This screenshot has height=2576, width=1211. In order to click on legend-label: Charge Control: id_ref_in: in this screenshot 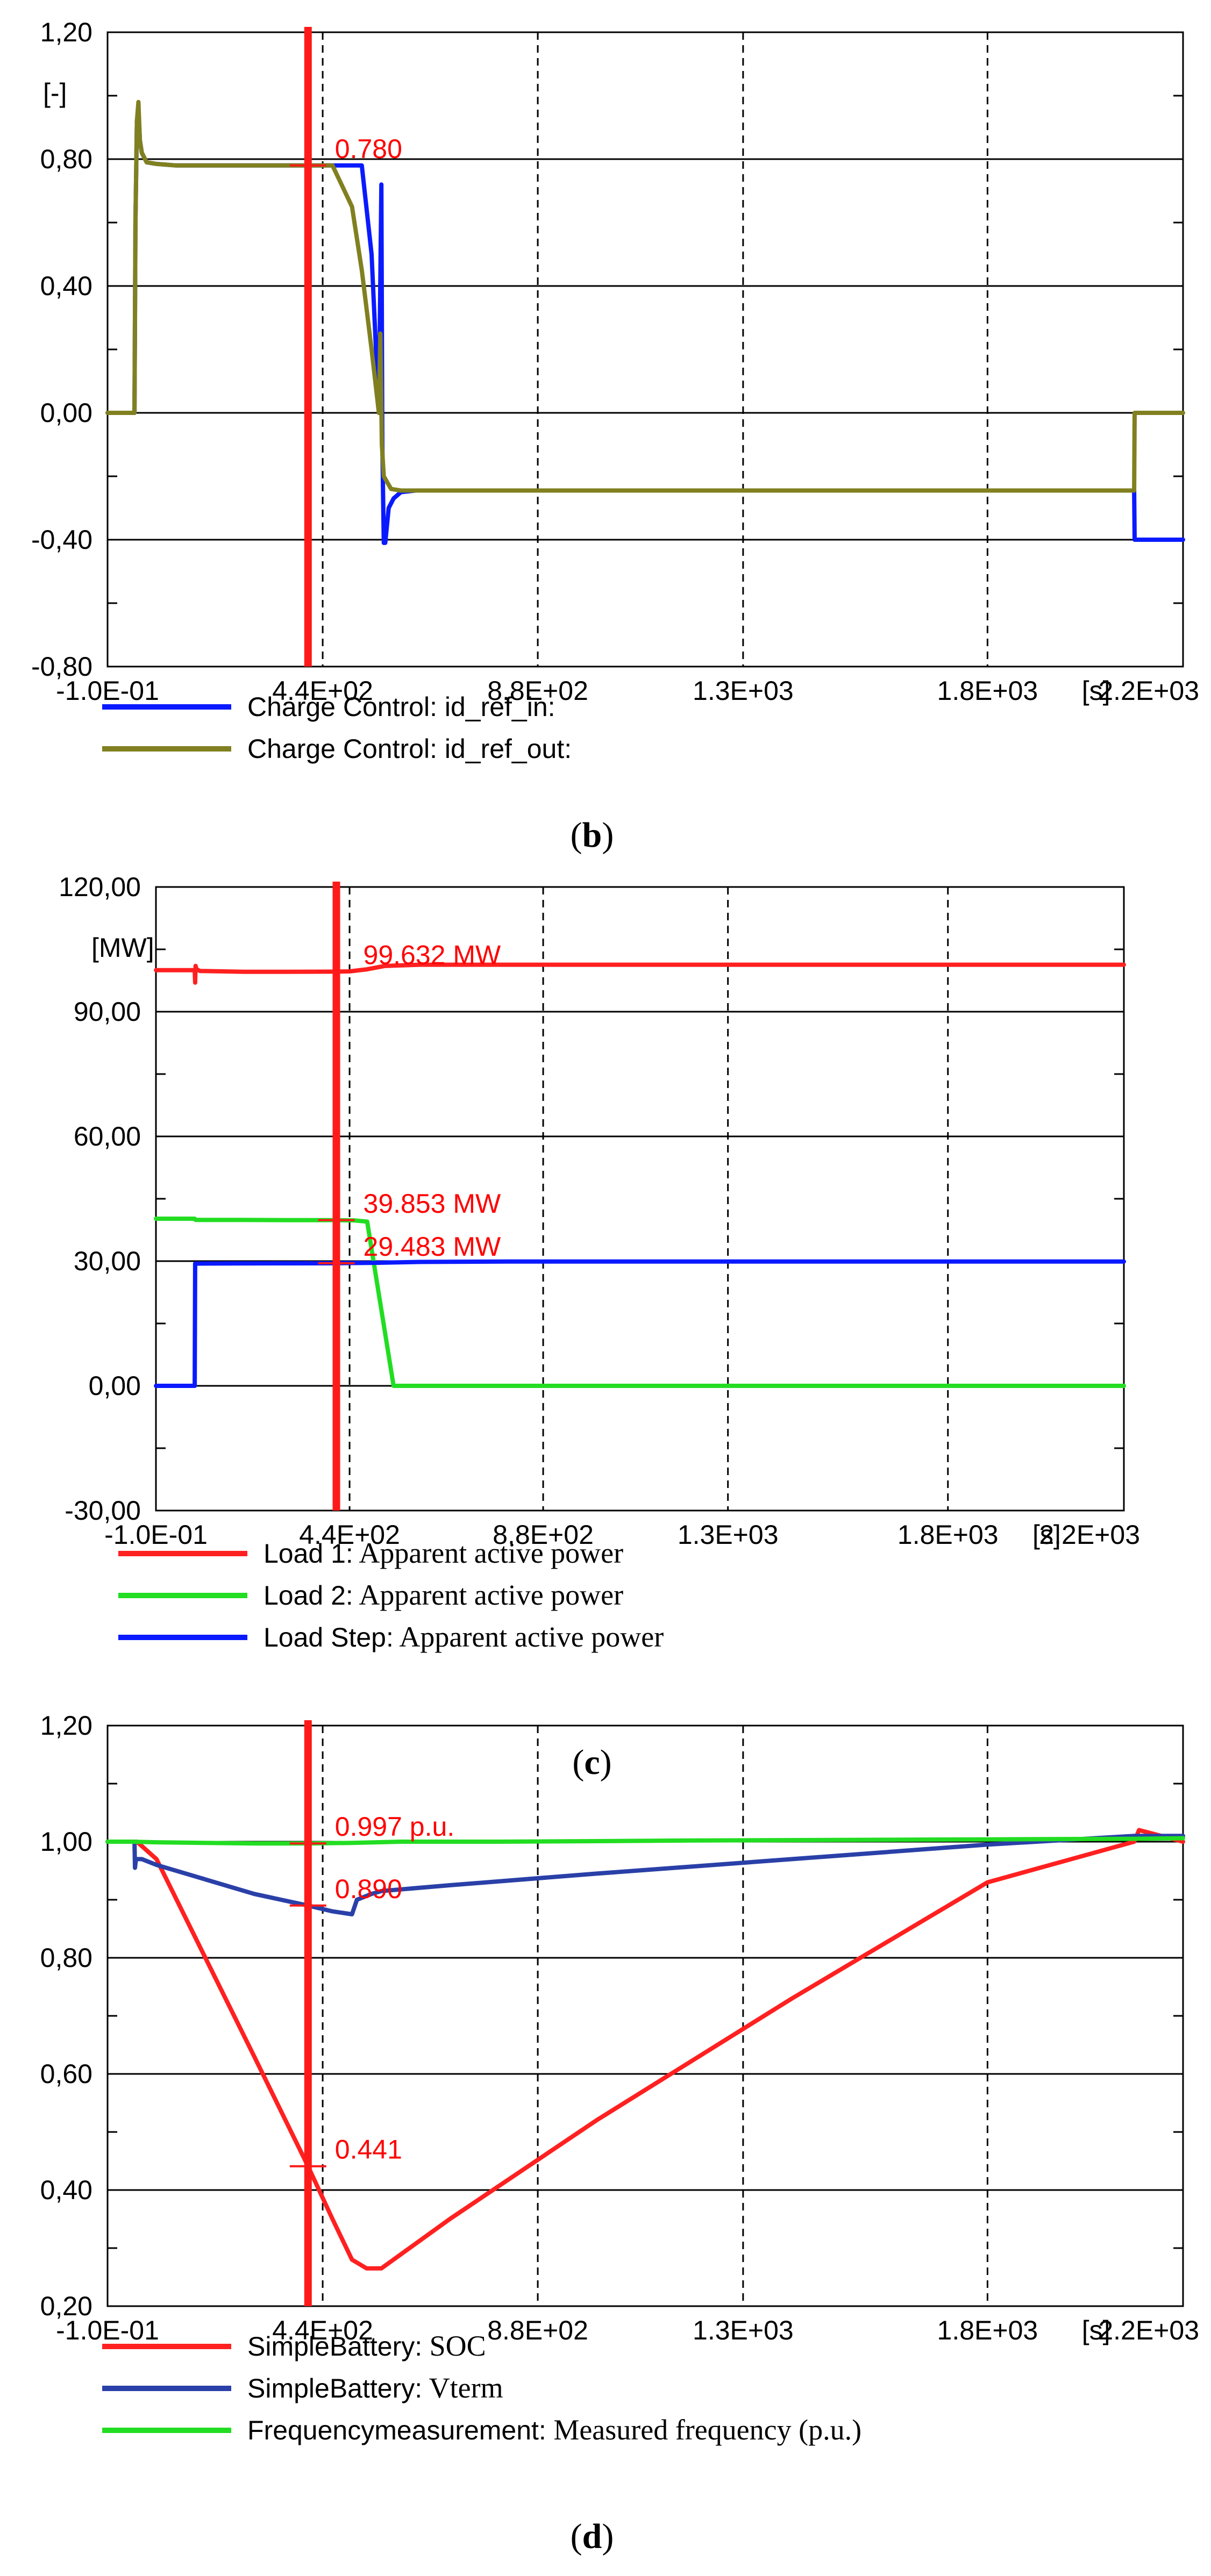, I will do `click(401, 707)`.